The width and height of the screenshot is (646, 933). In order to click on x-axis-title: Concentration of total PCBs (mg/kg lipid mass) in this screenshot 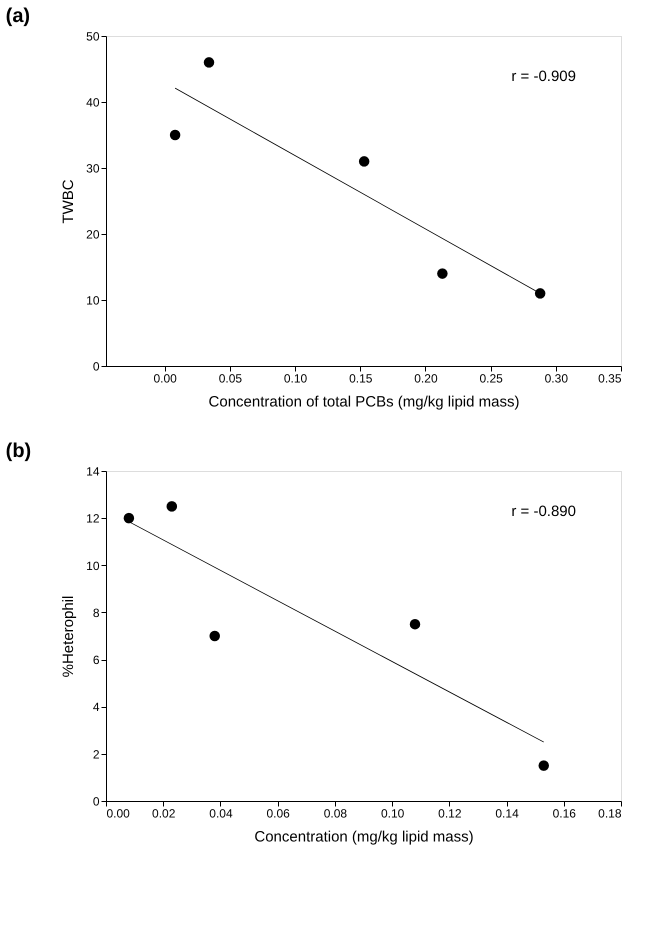, I will do `click(364, 402)`.